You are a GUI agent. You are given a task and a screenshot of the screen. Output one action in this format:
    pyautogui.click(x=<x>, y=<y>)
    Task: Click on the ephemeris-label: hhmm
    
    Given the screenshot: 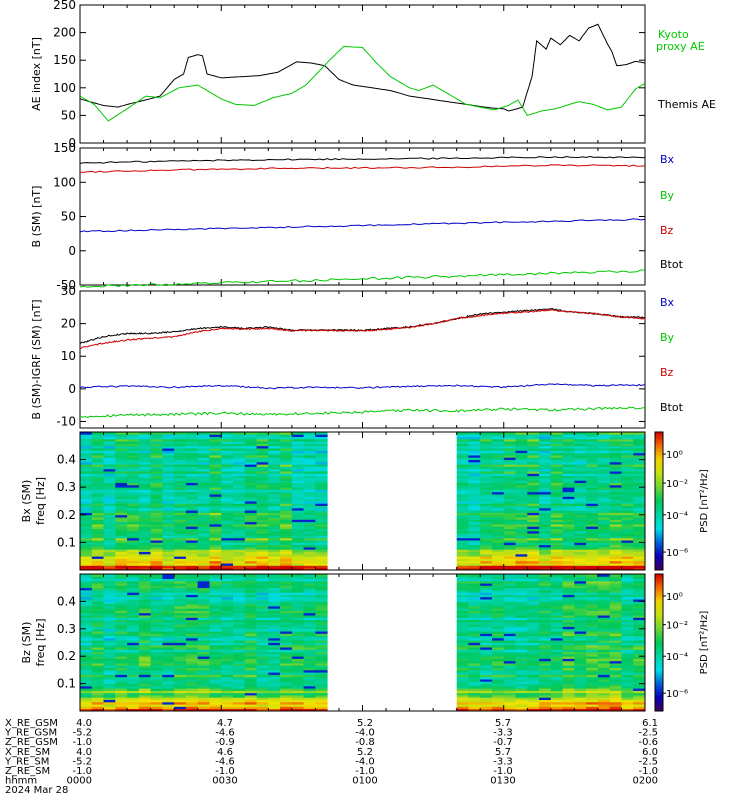 What is the action you would take?
    pyautogui.click(x=21, y=781)
    